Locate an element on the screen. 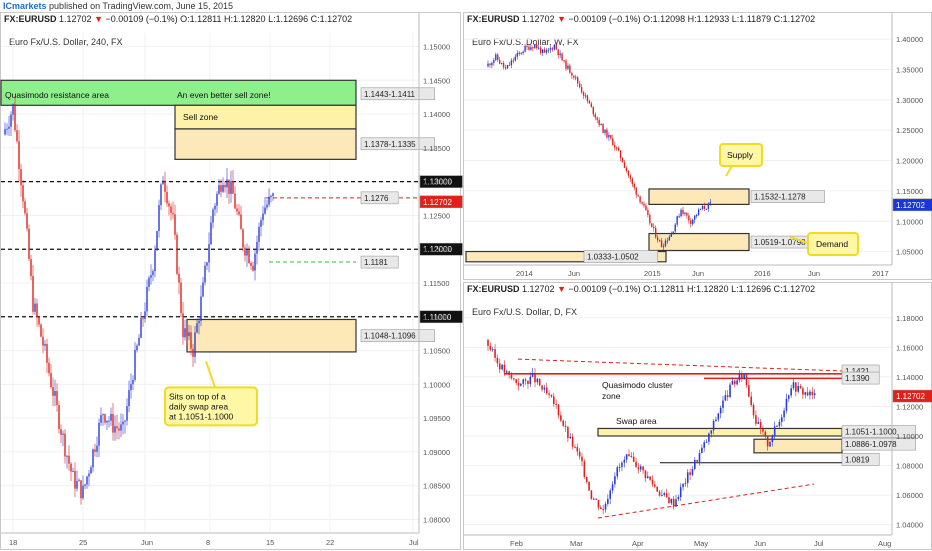 The height and width of the screenshot is (551, 932). h4-tag-1300-bg is located at coordinates (441, 181).